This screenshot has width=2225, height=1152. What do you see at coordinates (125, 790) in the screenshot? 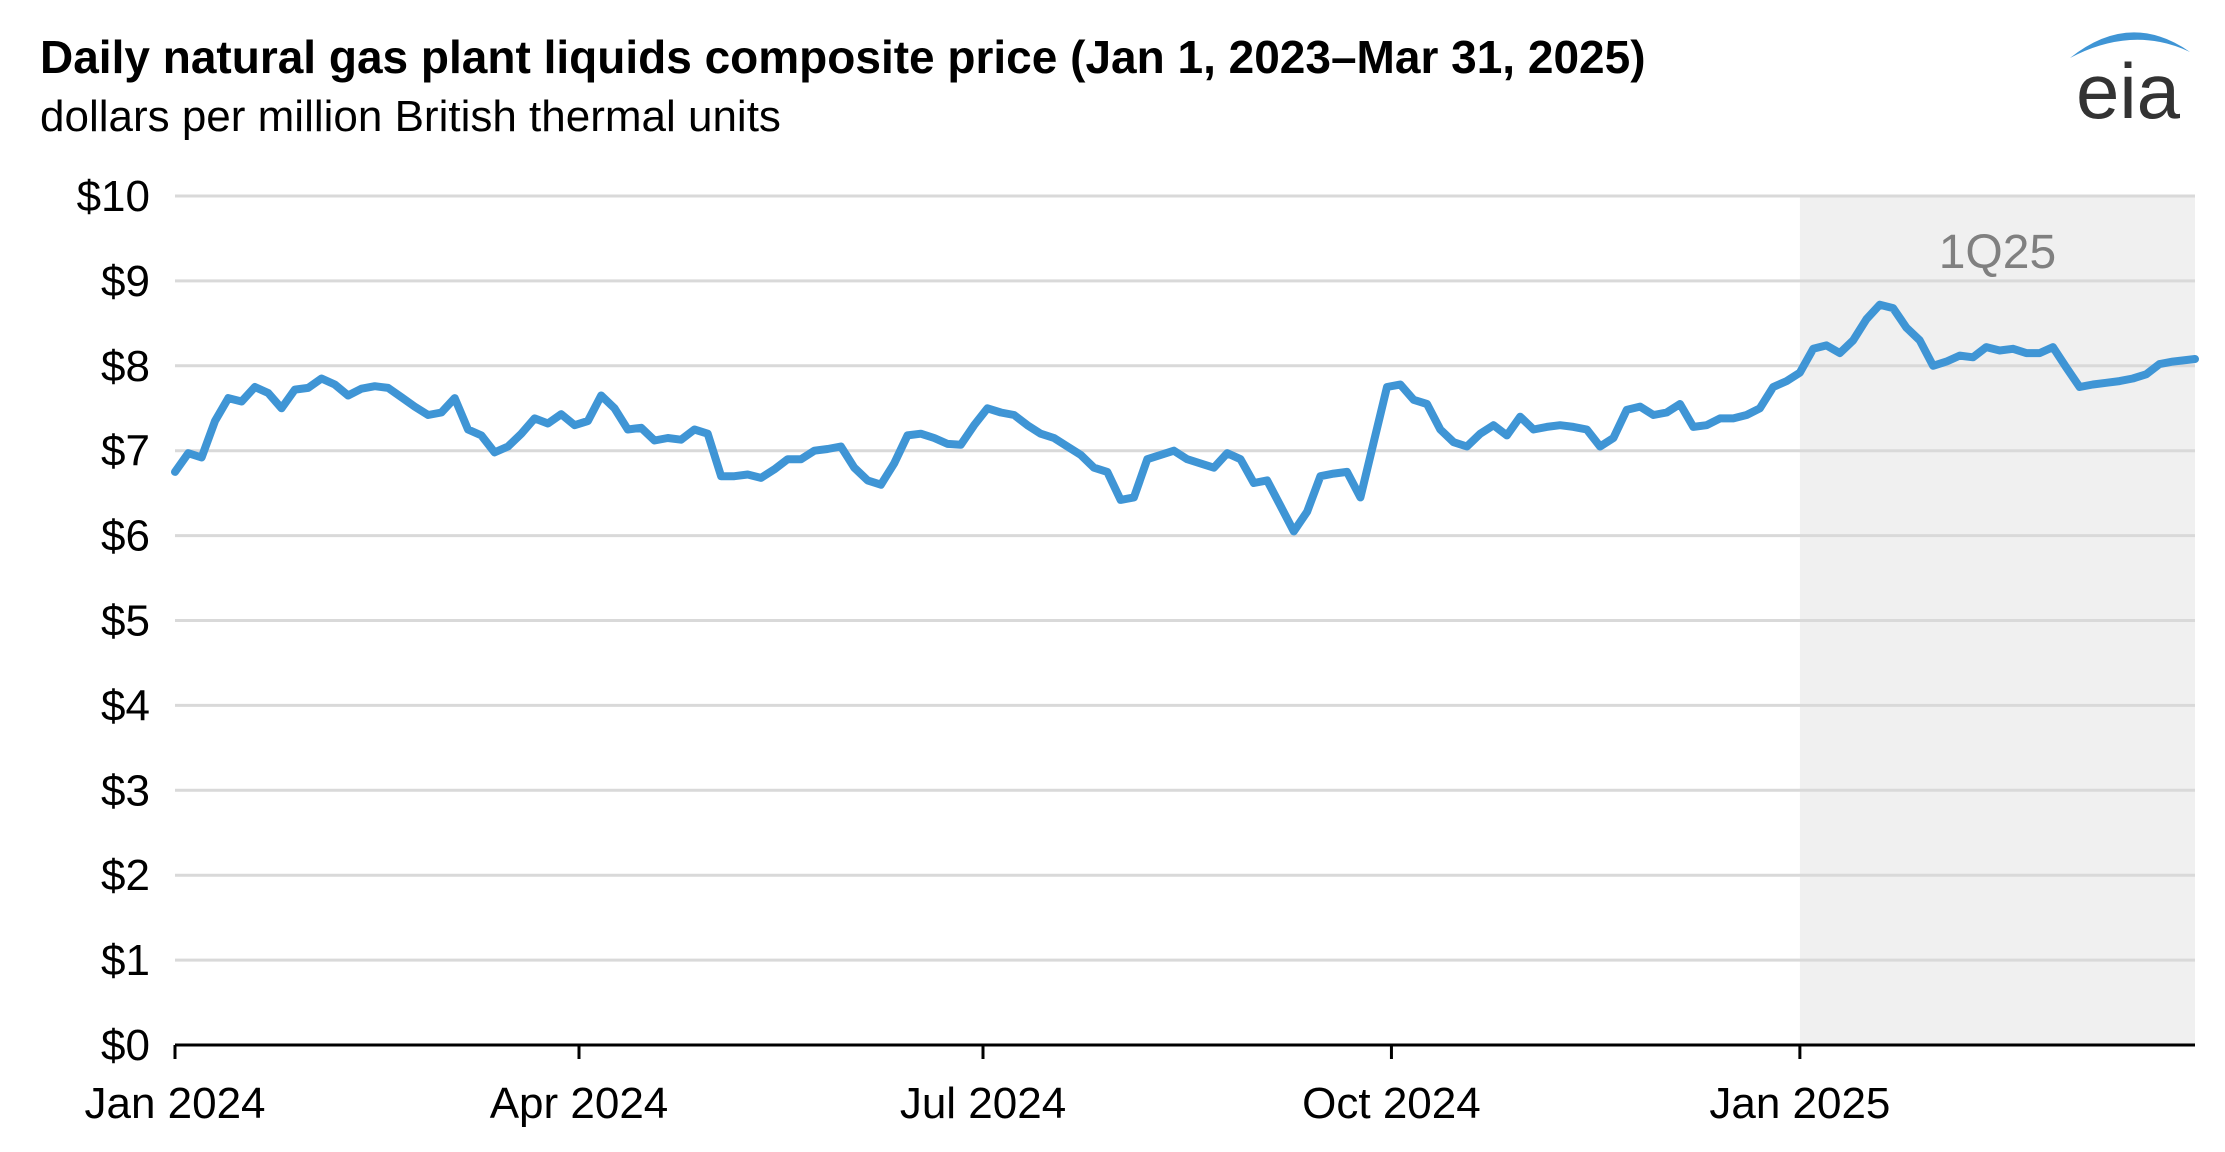
I see `y-tick-label: $3` at bounding box center [125, 790].